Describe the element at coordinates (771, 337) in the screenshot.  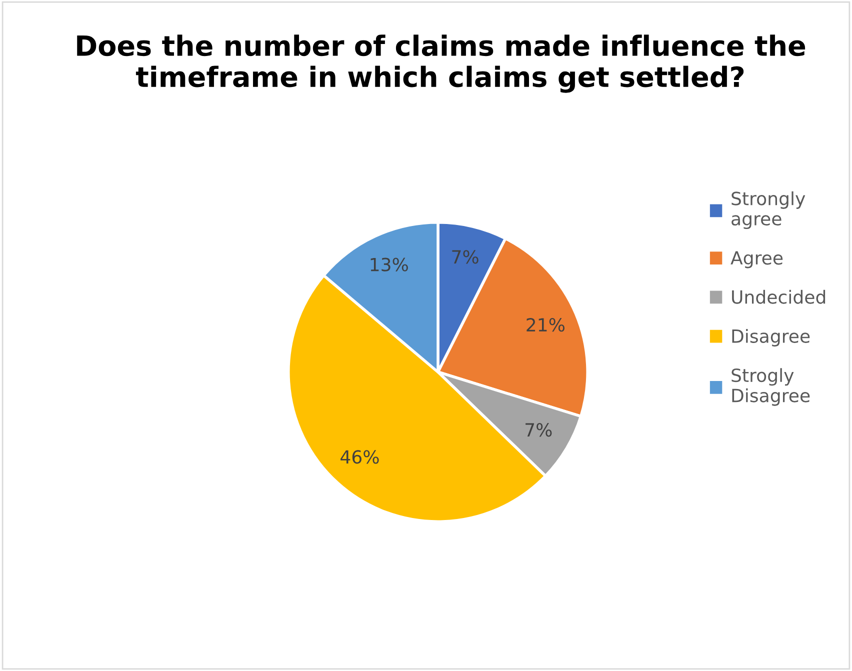
I see `legend-label: Disagree` at that location.